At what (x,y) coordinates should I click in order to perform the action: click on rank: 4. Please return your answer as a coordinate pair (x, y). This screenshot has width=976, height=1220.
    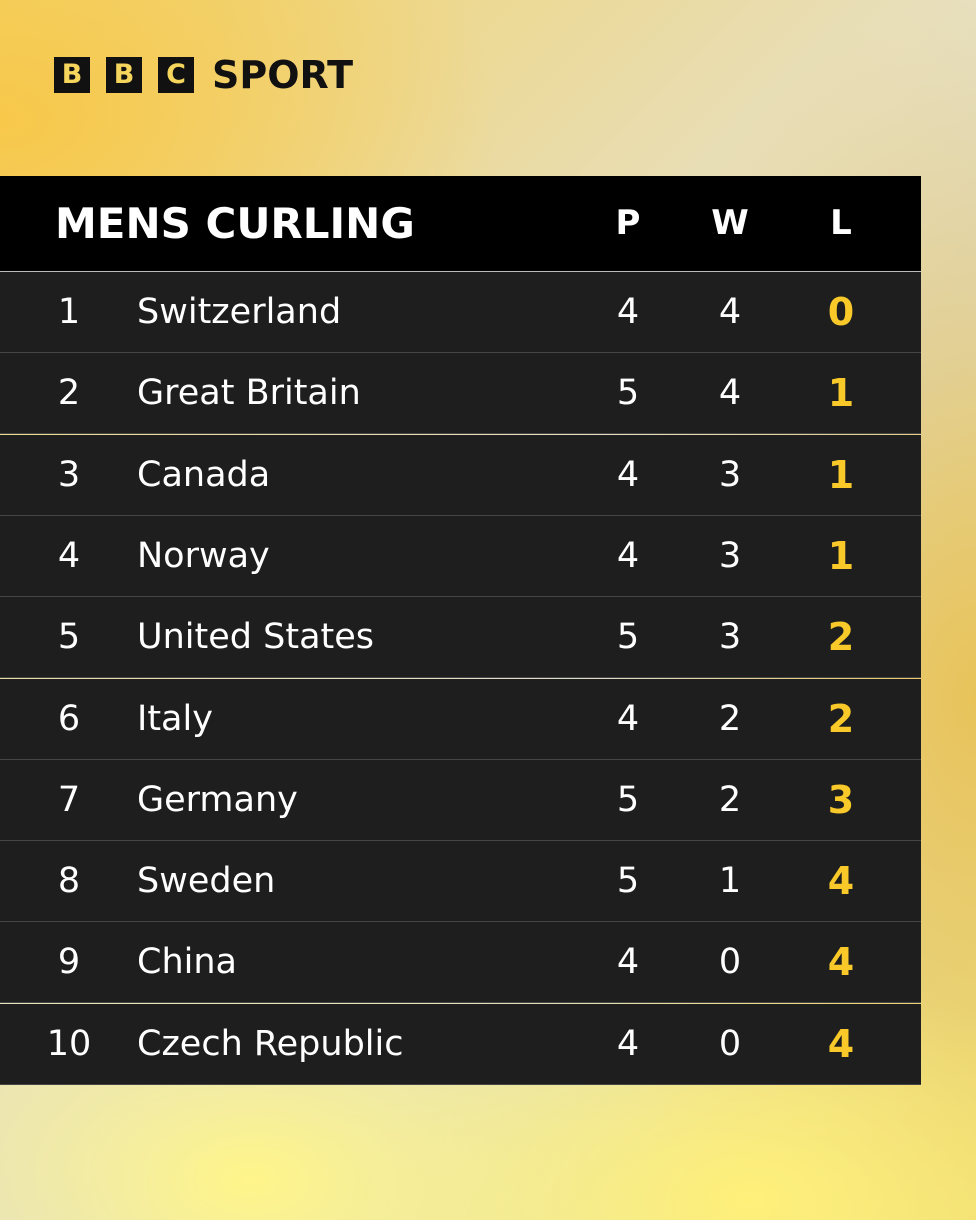
    Looking at the image, I should click on (69, 555).